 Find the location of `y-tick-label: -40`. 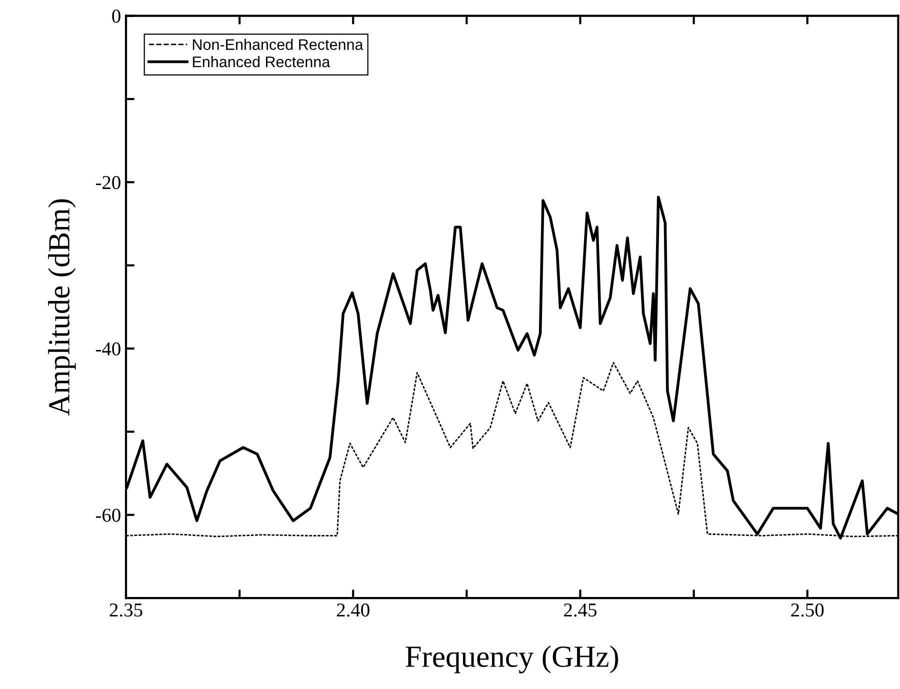

y-tick-label: -40 is located at coordinates (108, 349).